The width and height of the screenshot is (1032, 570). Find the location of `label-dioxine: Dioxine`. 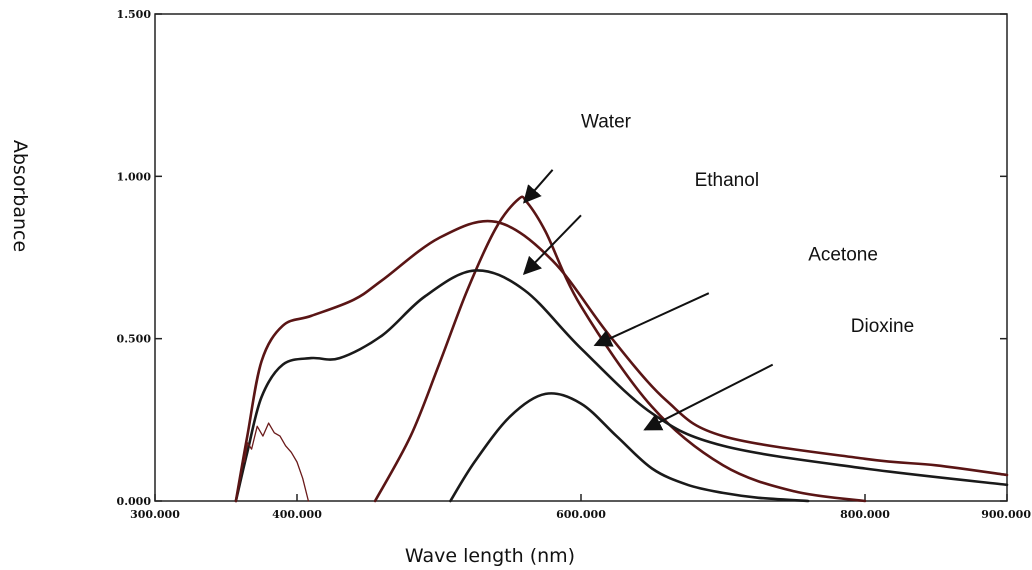

label-dioxine: Dioxine is located at coordinates (882, 326).